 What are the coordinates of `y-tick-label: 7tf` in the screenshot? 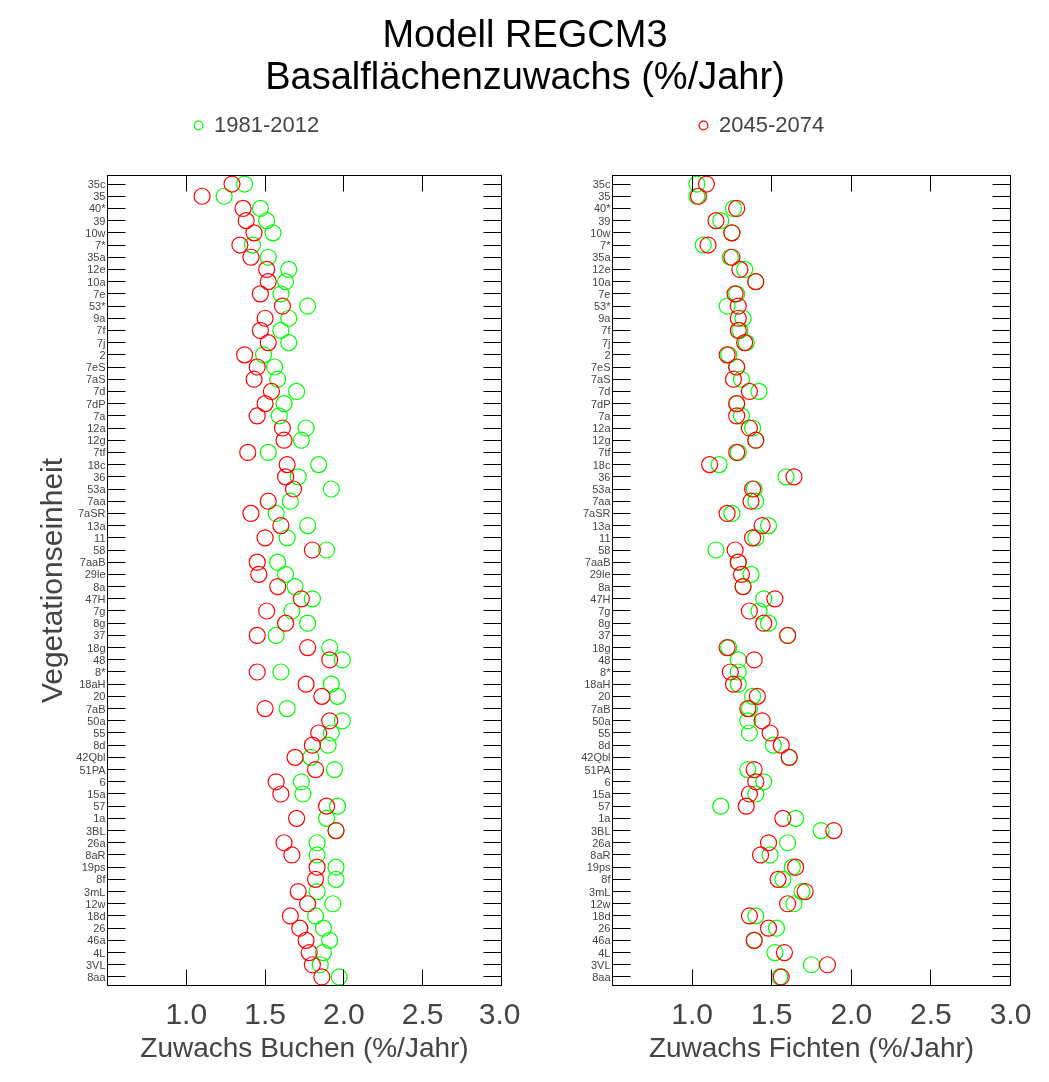 It's located at (100, 452).